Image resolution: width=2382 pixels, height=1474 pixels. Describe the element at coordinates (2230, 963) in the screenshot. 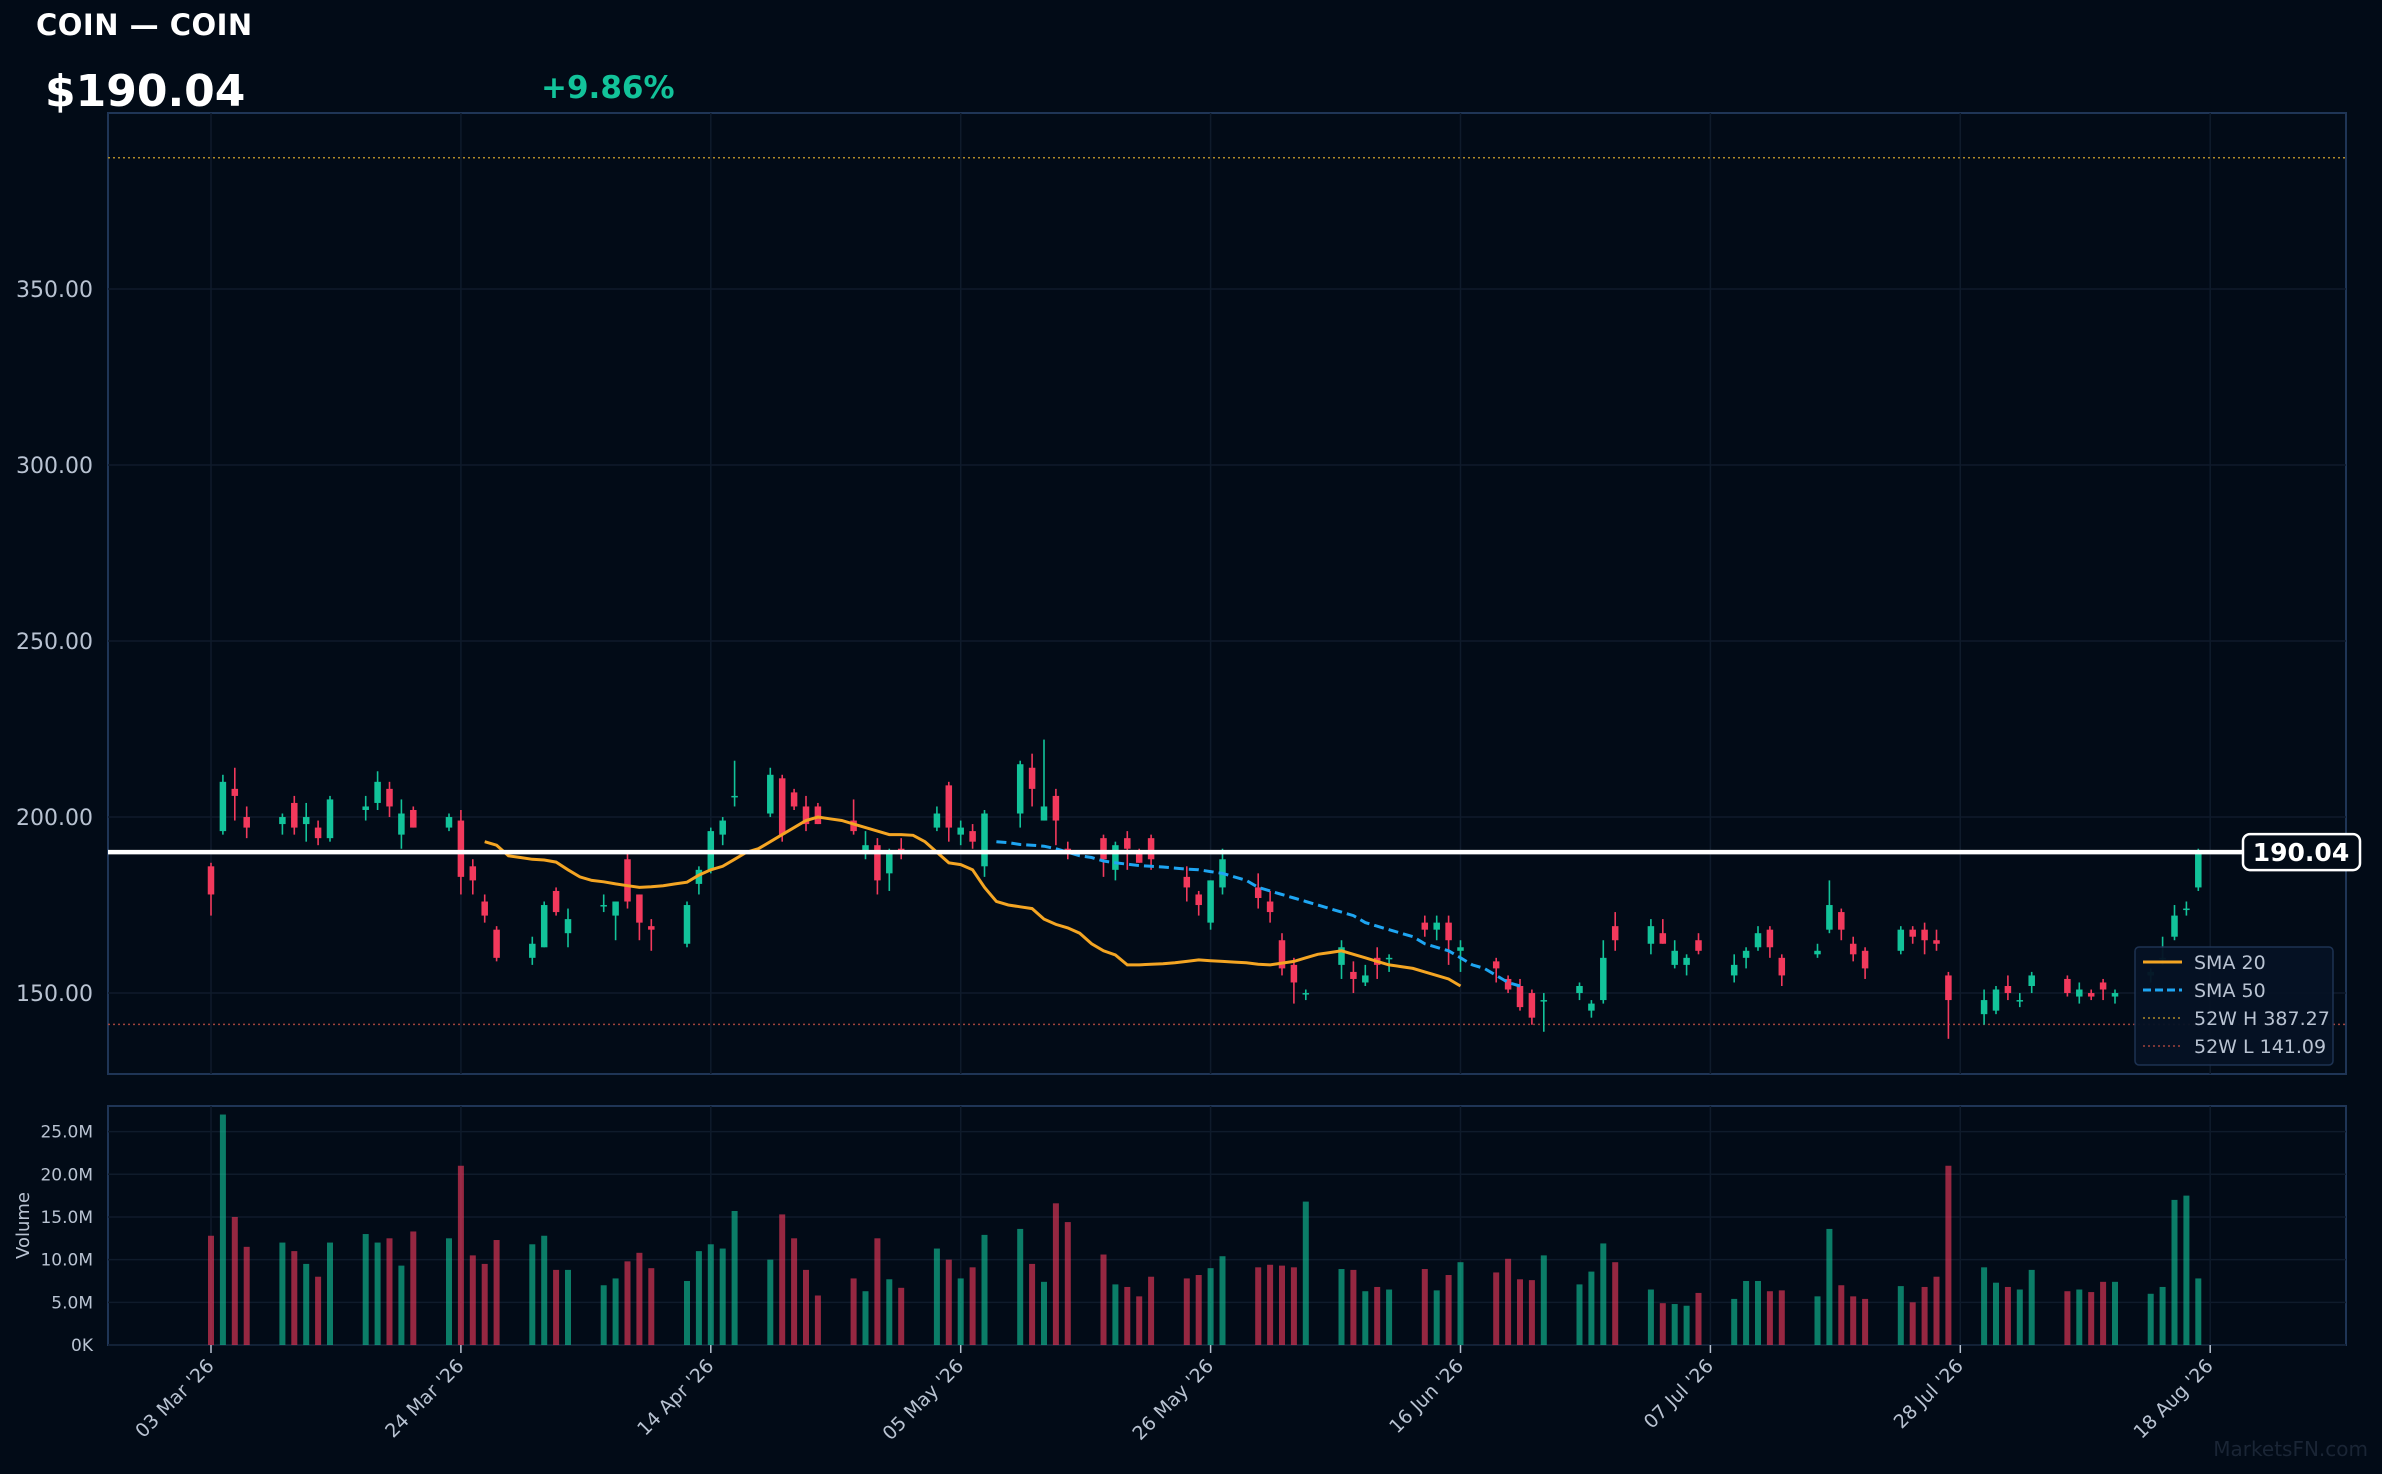

I see `legend-item-label: SMA 20` at that location.